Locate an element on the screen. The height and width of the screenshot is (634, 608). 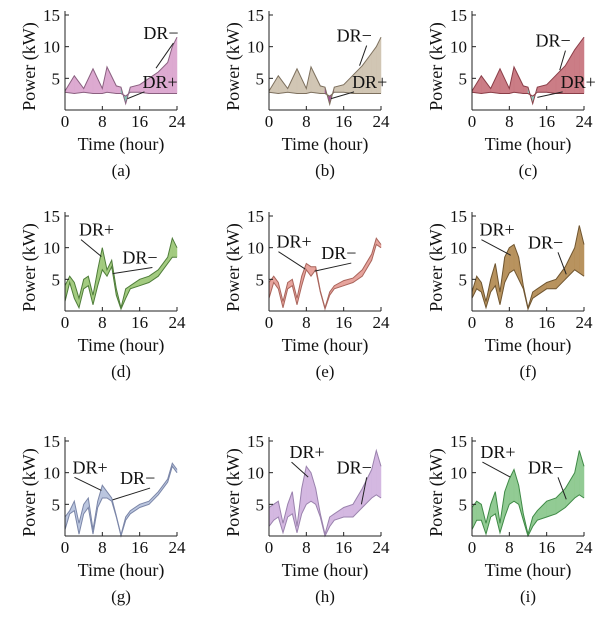
baseline-load-line is located at coordinates (528, 516).